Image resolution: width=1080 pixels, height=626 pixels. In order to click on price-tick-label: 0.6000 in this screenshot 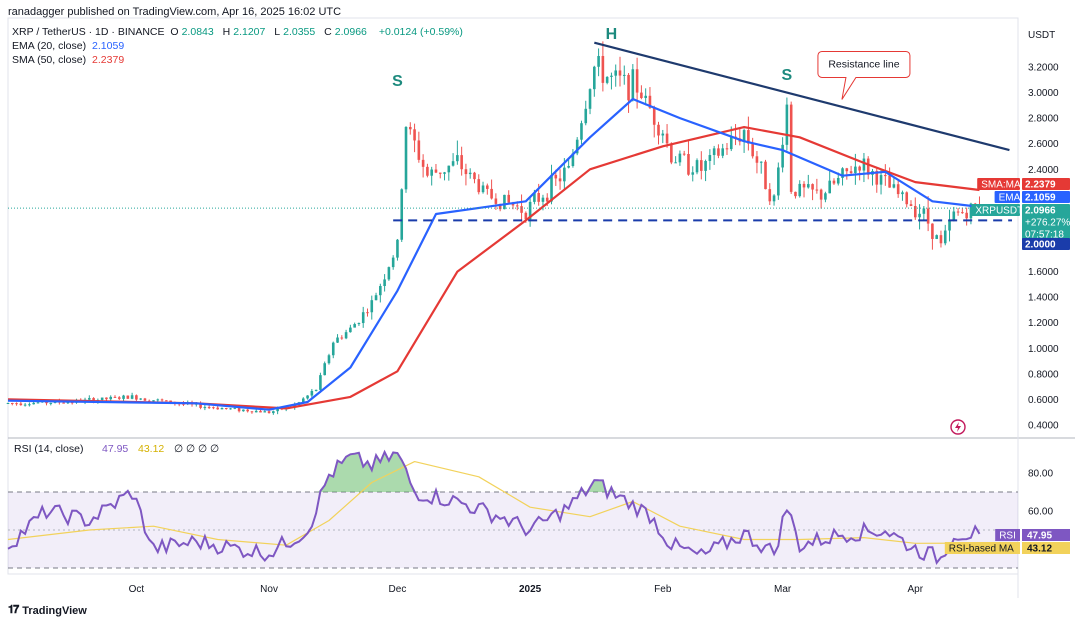, I will do `click(1043, 400)`.